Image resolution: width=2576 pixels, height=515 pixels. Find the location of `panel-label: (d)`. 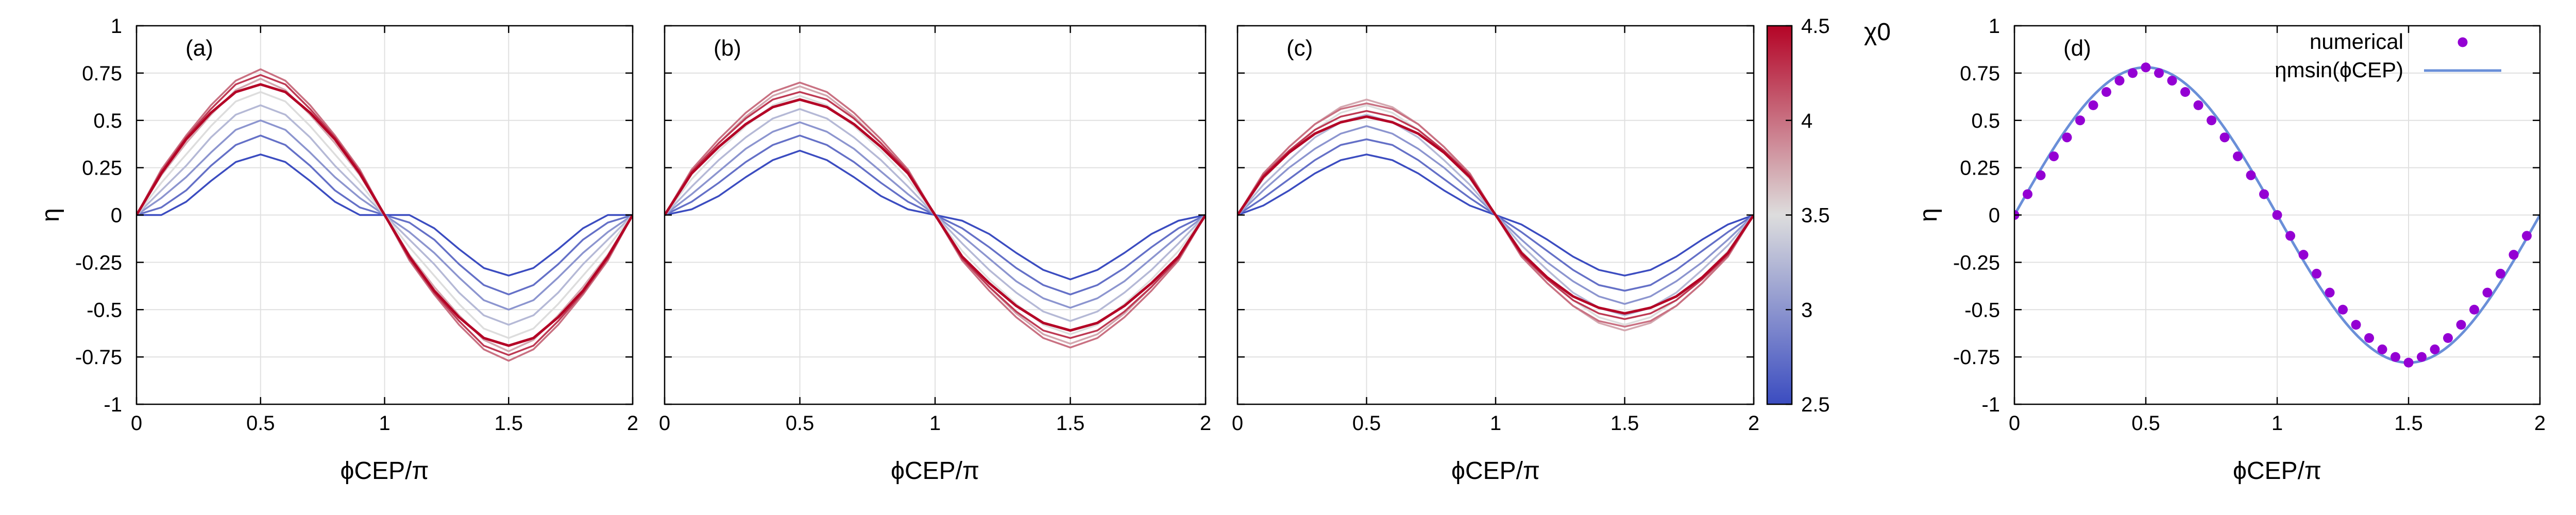

panel-label: (d) is located at coordinates (2077, 48).